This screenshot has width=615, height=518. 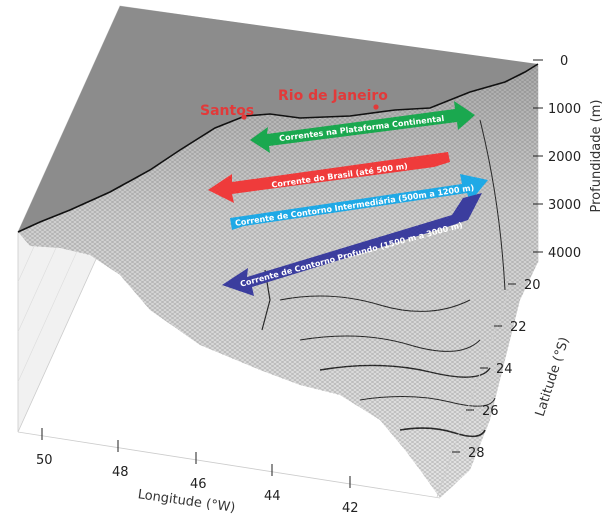 I want to click on longitude-tick-label: 48, so click(x=120, y=472).